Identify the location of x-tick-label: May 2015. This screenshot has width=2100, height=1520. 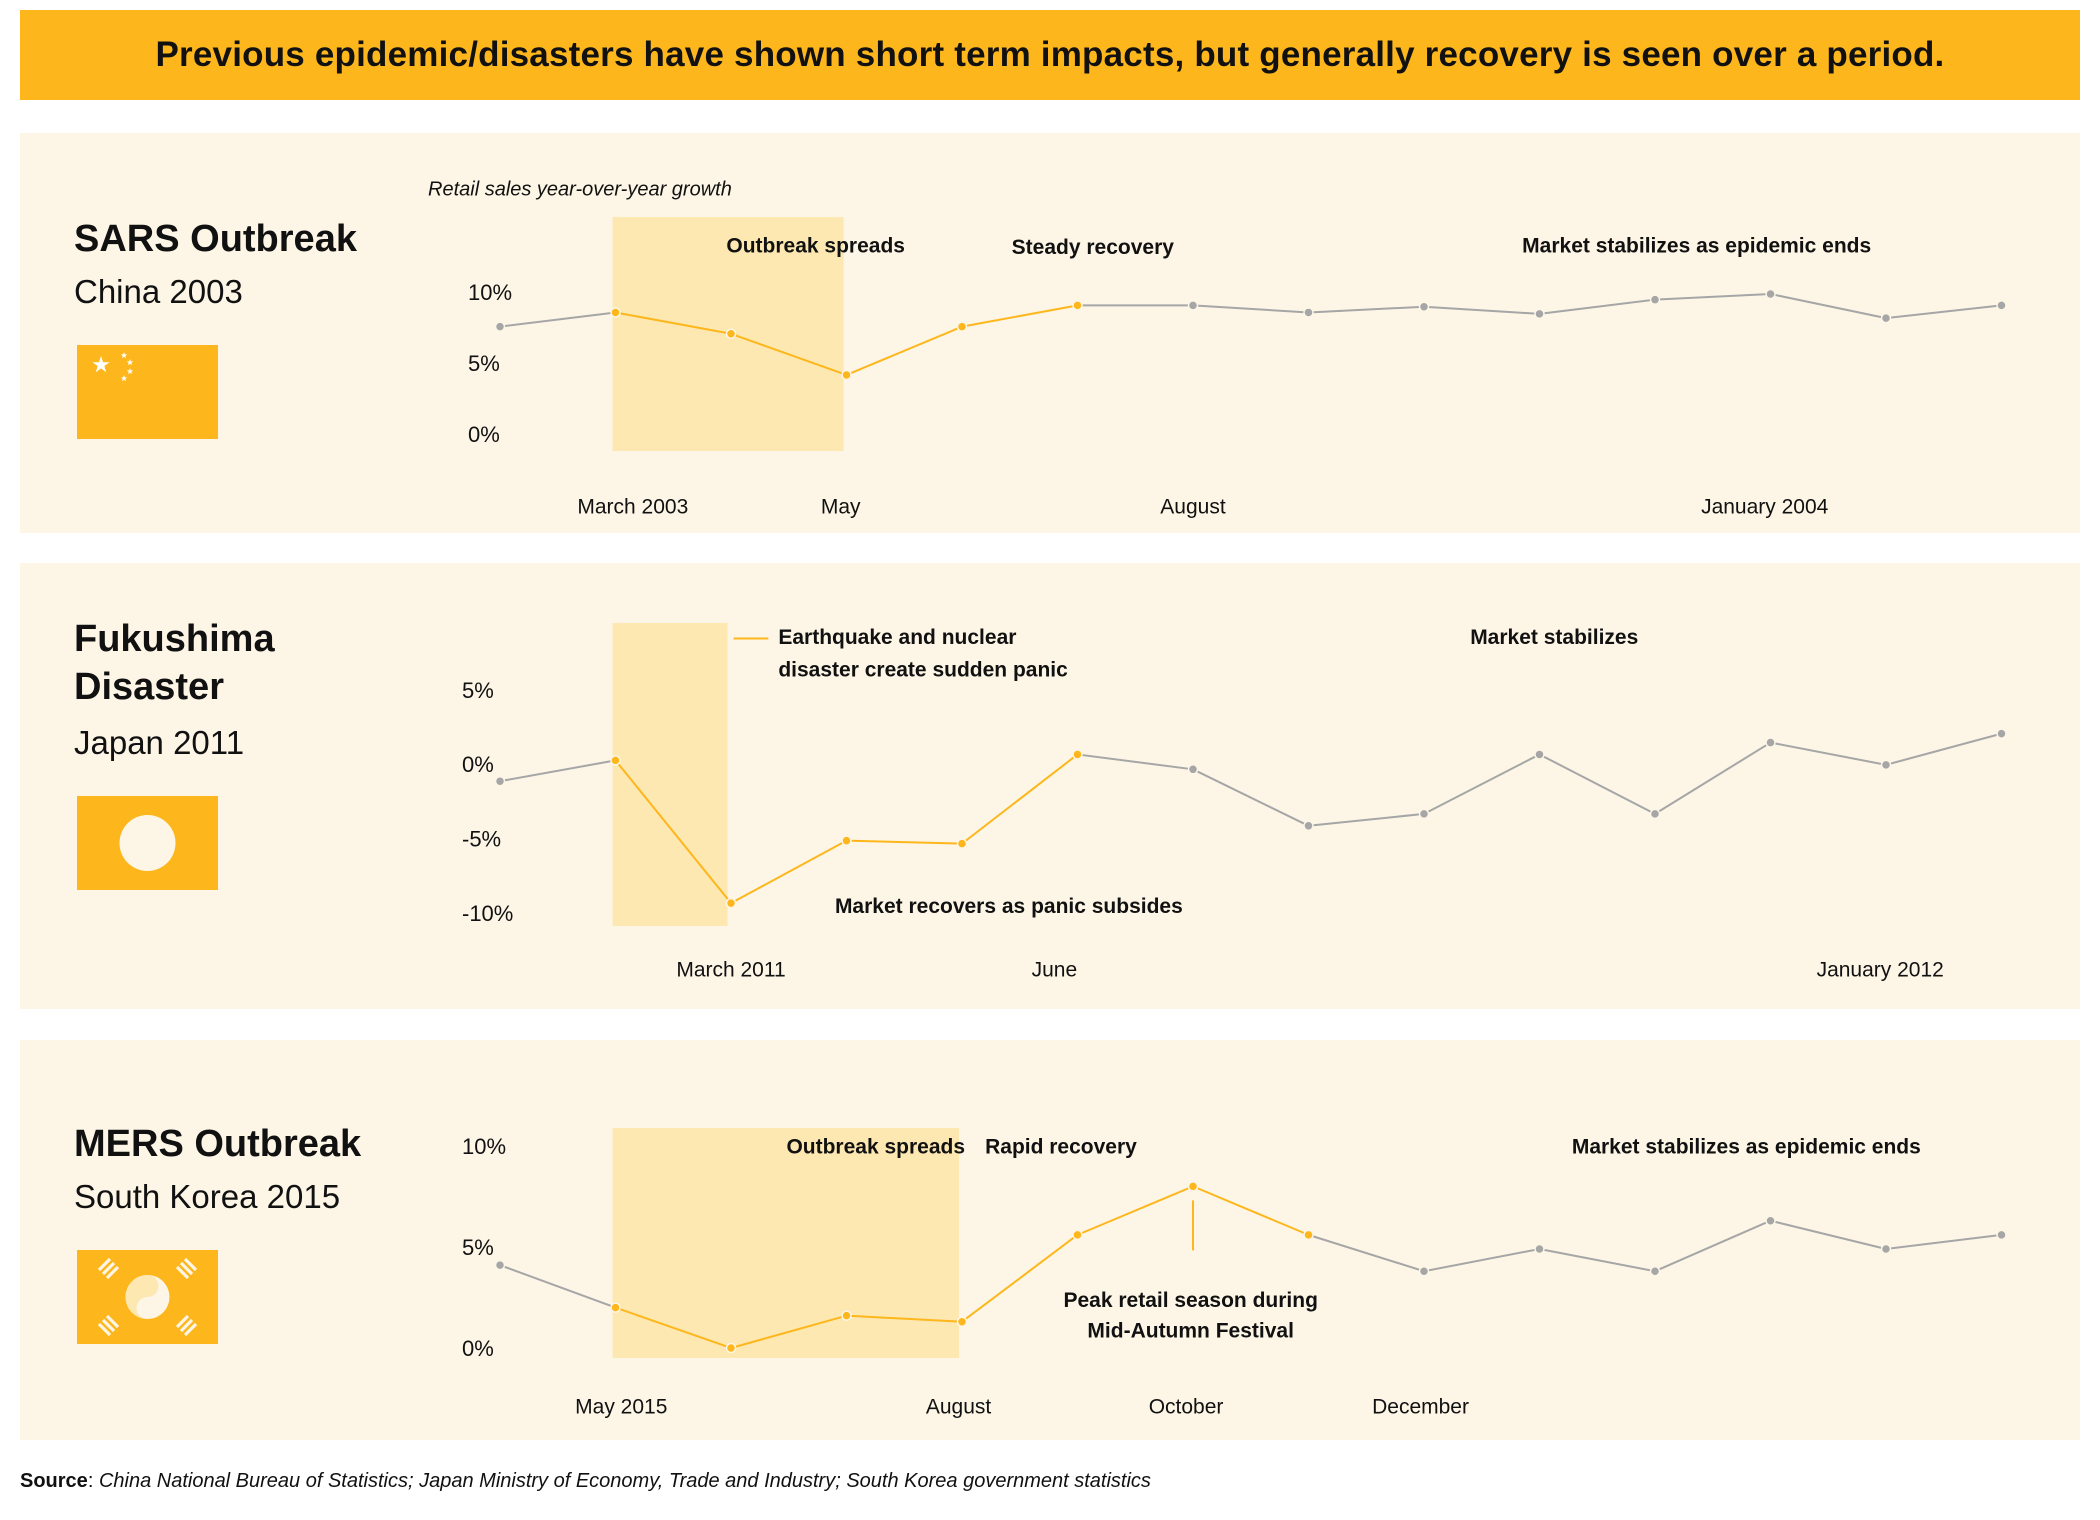
(621, 1407).